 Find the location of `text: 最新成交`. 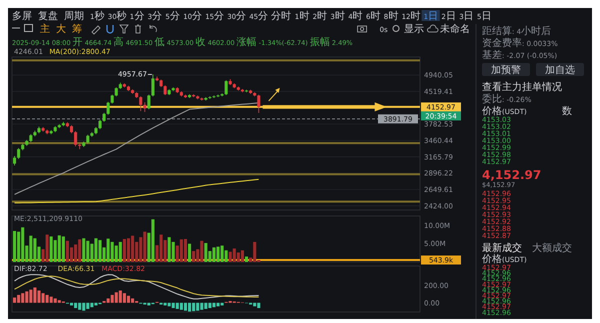

text: 最新成交 is located at coordinates (502, 248).